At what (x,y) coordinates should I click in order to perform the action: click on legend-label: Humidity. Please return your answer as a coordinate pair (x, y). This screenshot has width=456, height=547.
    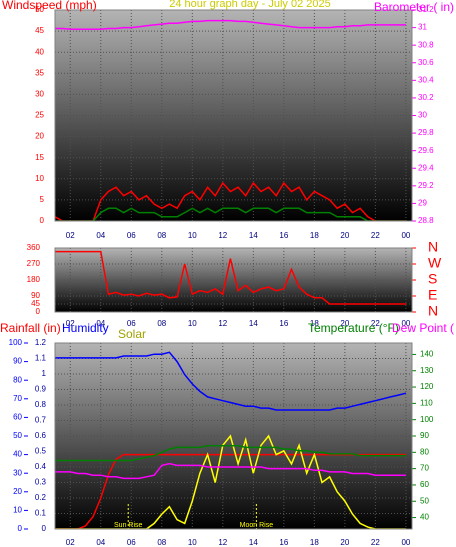
    Looking at the image, I should click on (85, 328).